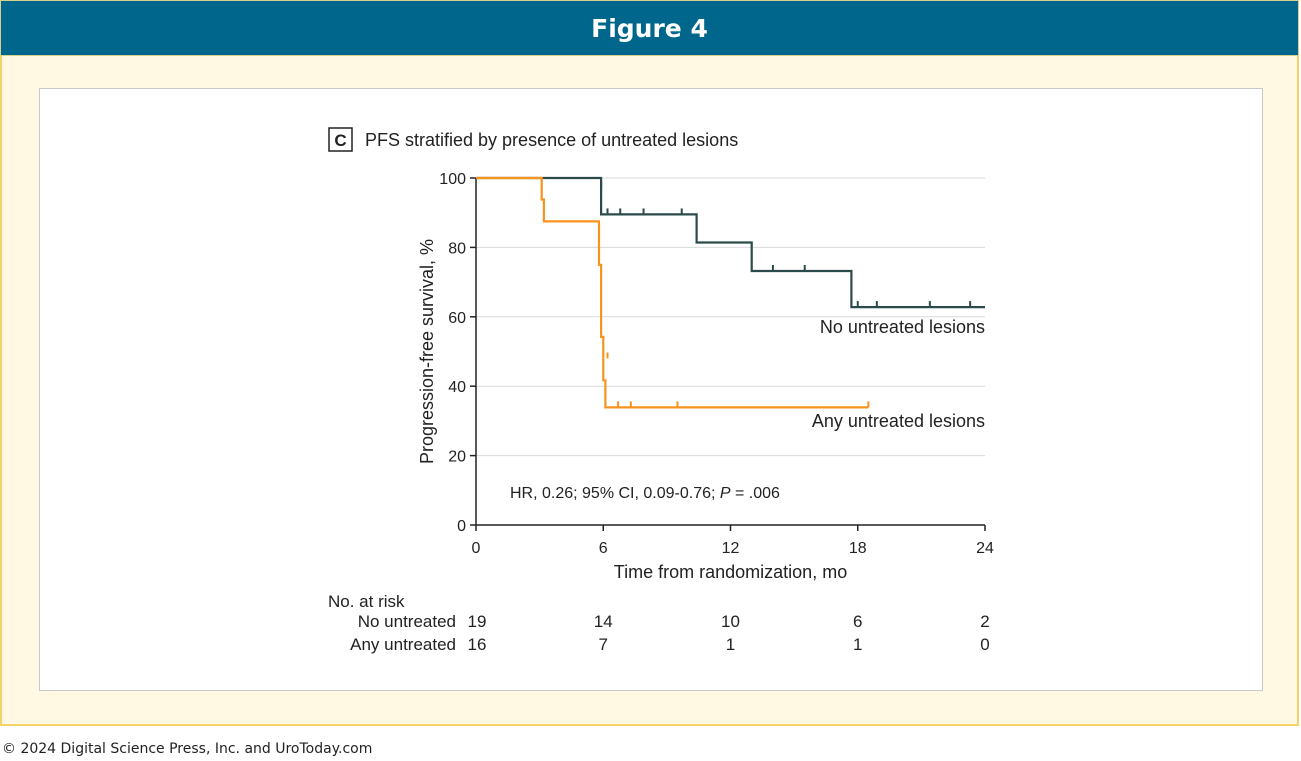 This screenshot has height=761, width=1301. What do you see at coordinates (403, 644) in the screenshot?
I see `at-risk-row-label: Any untreated` at bounding box center [403, 644].